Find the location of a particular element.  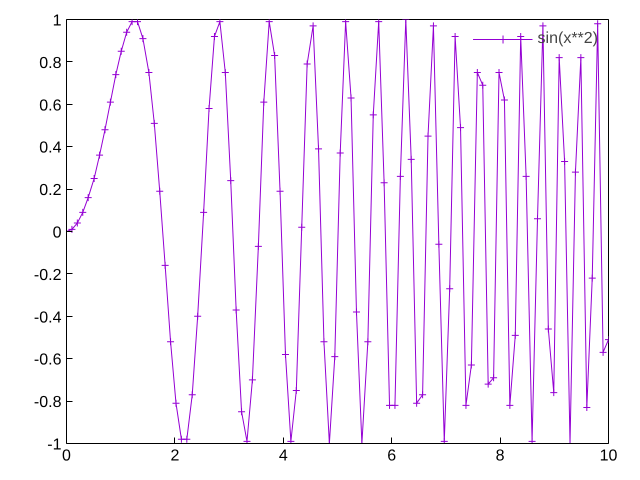

x-tick-label: 2 is located at coordinates (175, 456).